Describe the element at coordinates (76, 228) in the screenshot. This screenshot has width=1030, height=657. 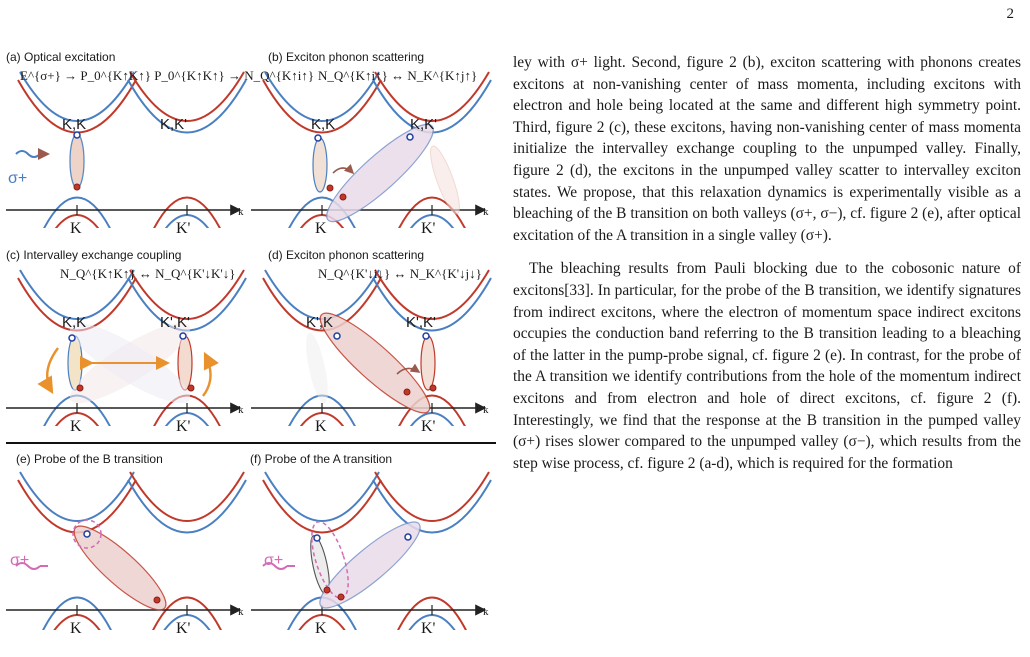
I see `panel-a-k-label: K` at that location.